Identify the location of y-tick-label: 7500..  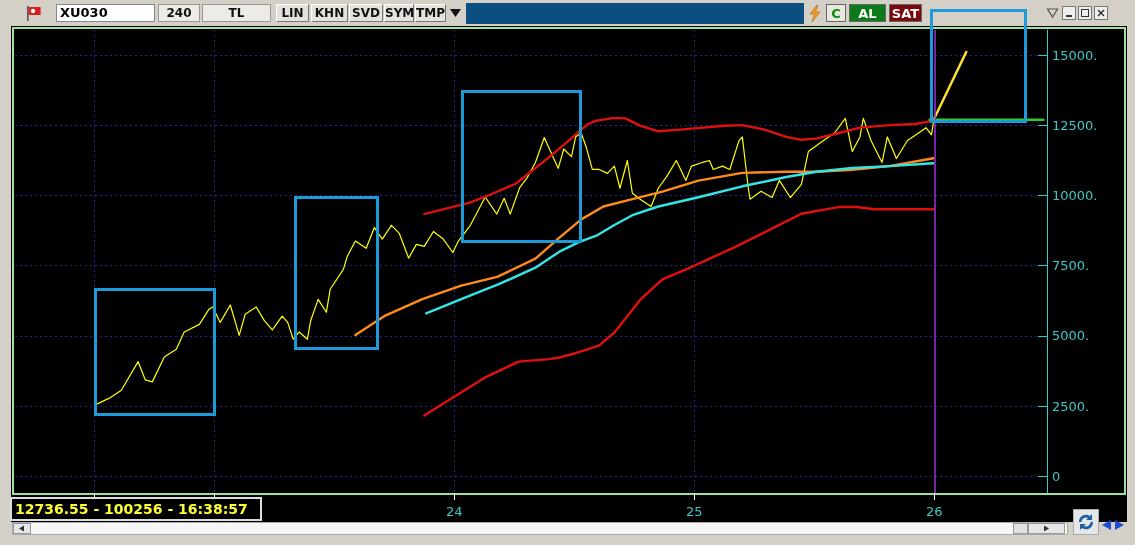
(1071, 266).